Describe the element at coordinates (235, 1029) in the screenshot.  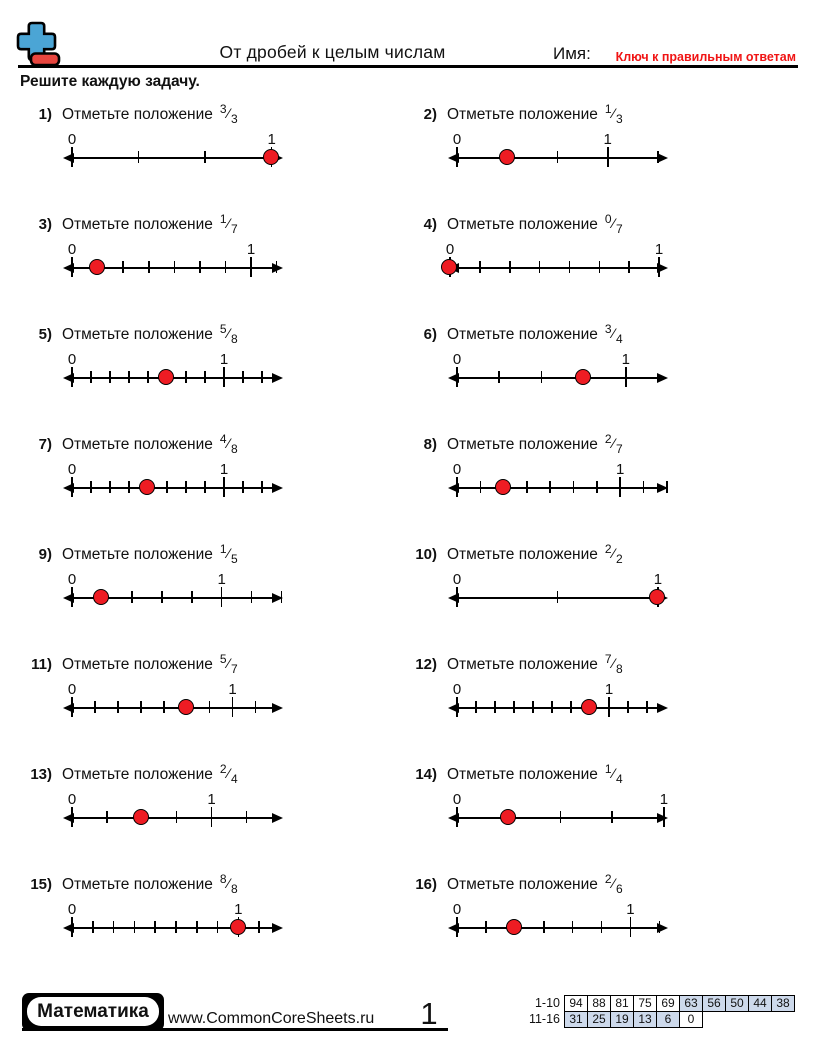
I see `footer-divider` at that location.